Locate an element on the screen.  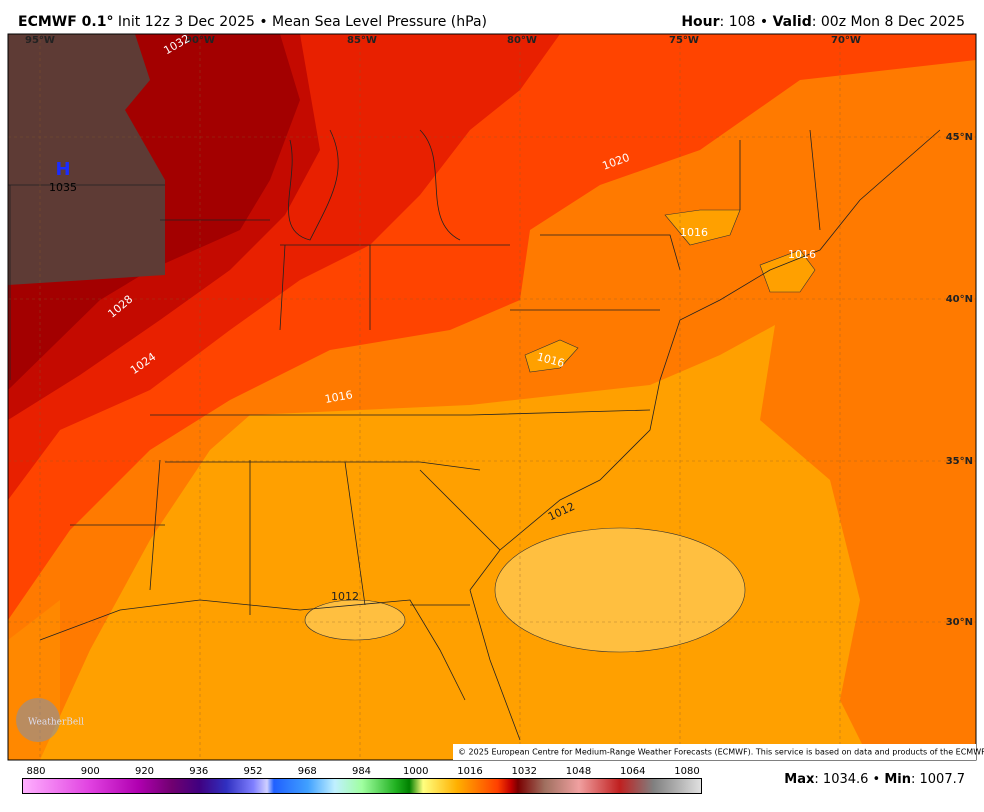
colorbar-wrap is located at coordinates (362, 786).